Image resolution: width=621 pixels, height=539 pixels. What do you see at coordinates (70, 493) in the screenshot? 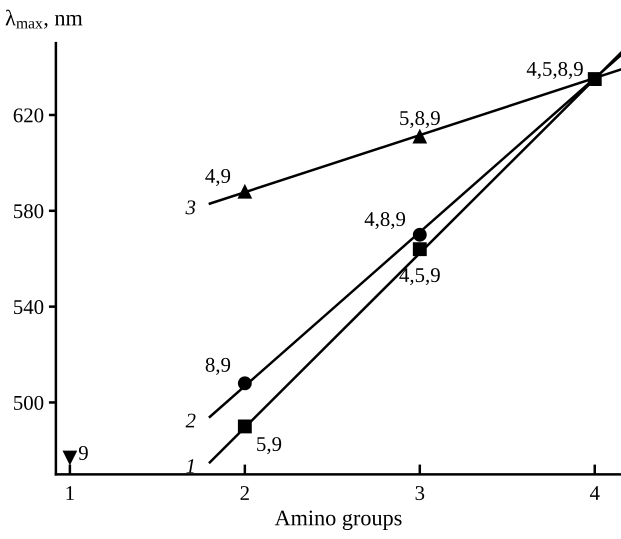
I see `x-tick-label: 1` at bounding box center [70, 493].